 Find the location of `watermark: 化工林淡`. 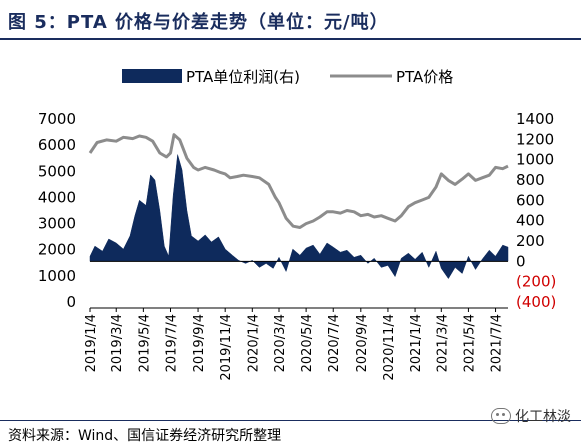

watermark: 化工林淡 is located at coordinates (531, 416).